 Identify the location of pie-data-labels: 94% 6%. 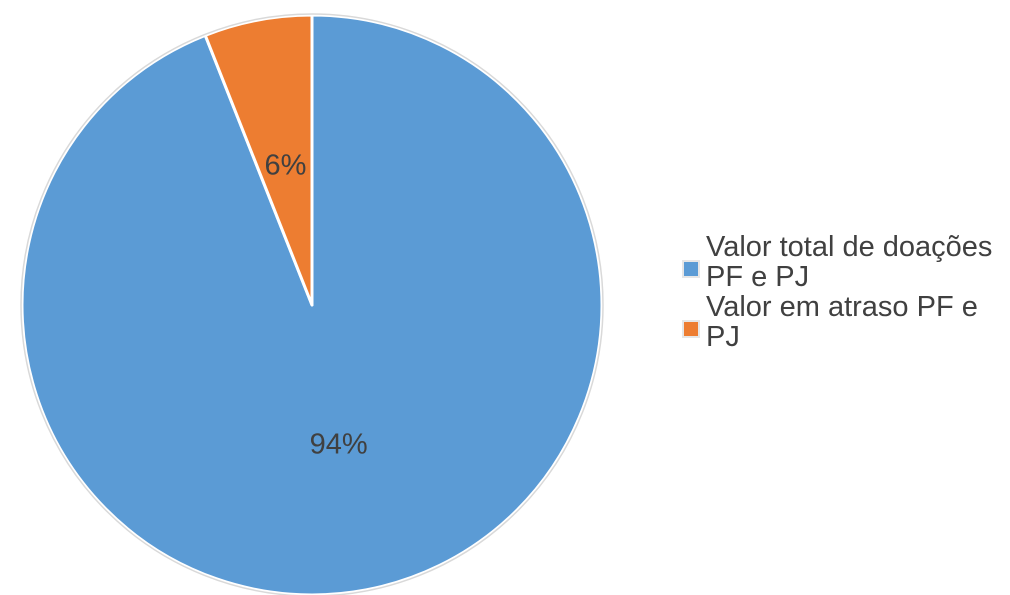
(315, 304).